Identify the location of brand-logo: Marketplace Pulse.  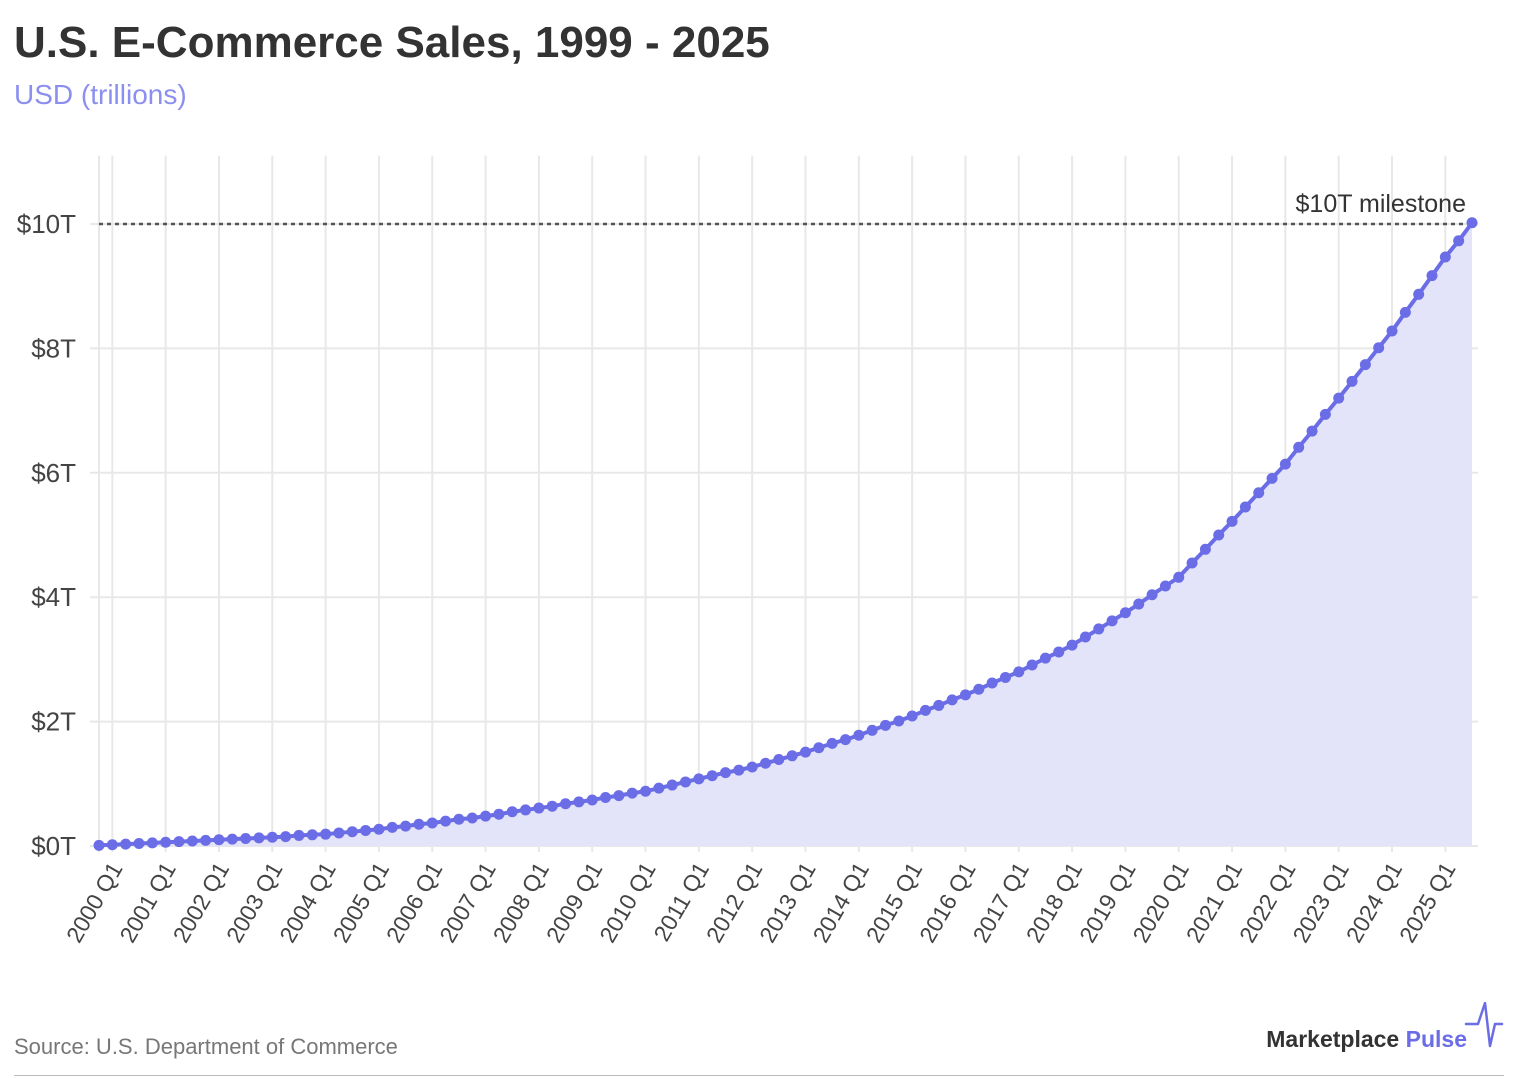
(1366, 1039).